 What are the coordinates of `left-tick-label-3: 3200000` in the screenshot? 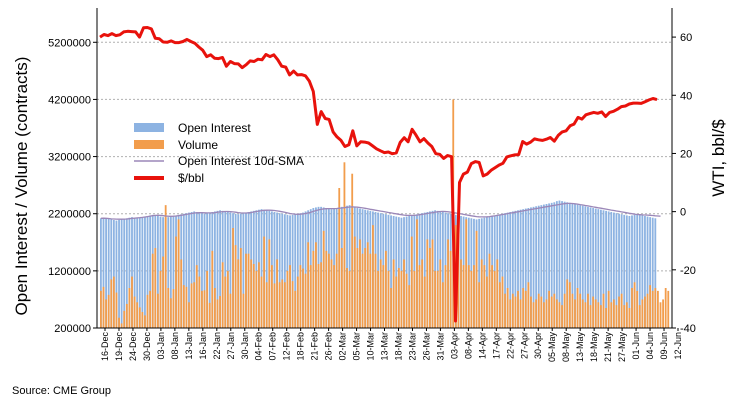 It's located at (69, 158).